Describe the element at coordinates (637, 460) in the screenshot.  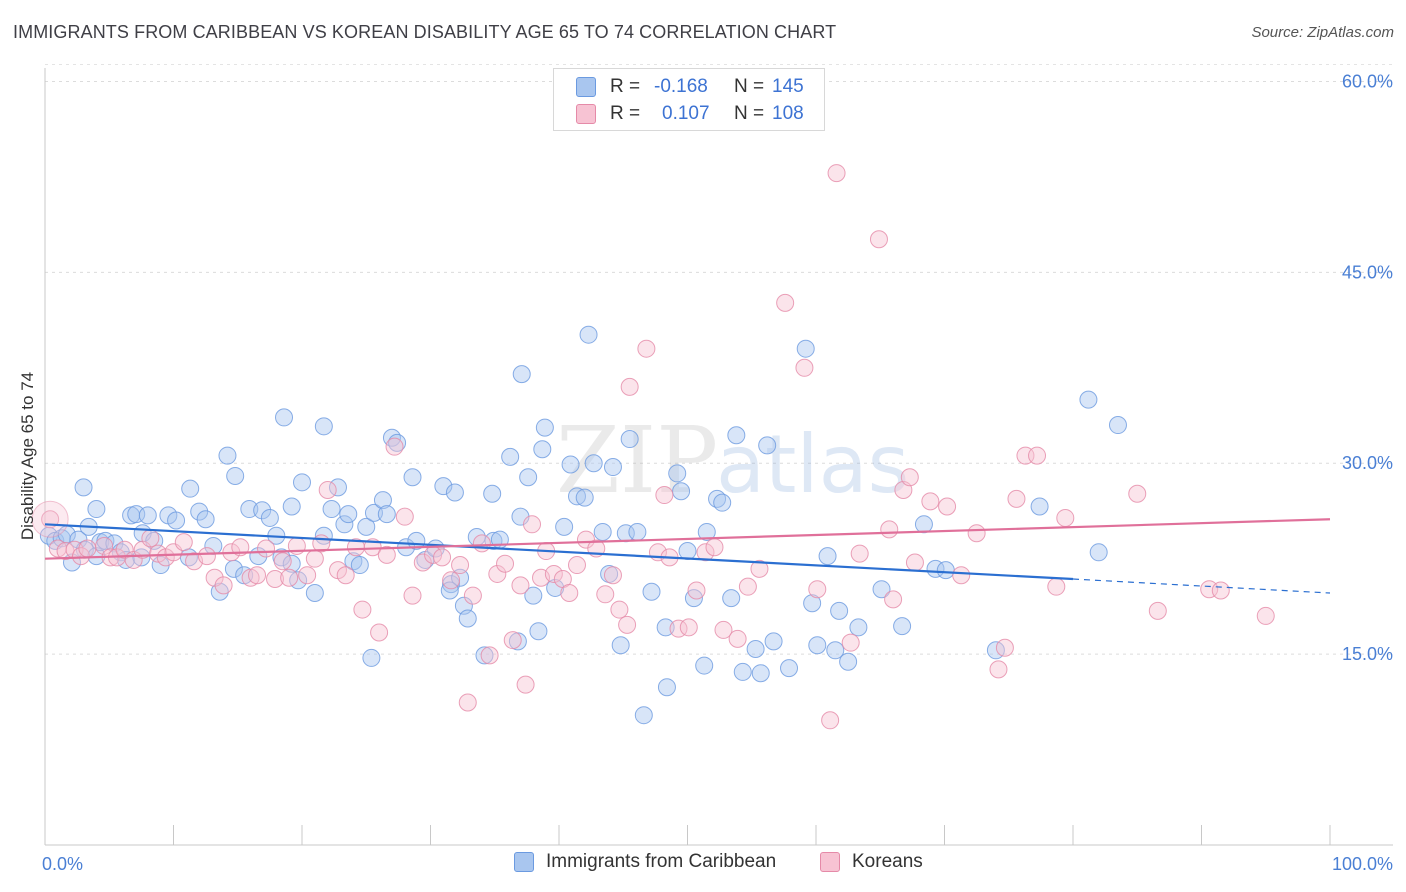
I see `watermark-zip: ZIP` at that location.